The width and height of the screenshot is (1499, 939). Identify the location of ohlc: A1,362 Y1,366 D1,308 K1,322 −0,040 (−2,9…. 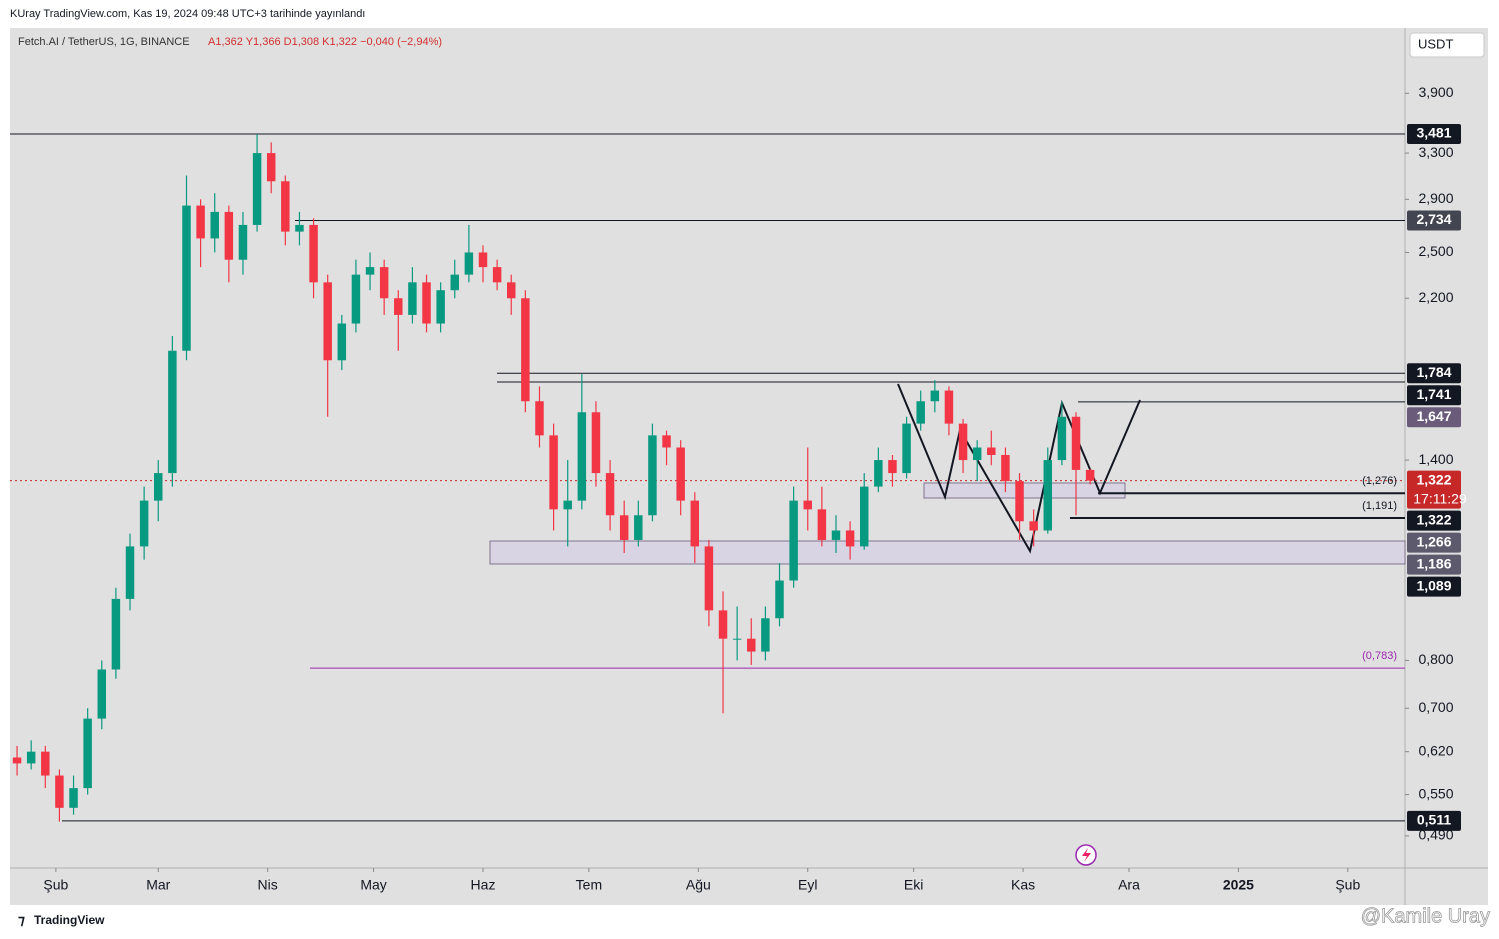
(325, 42).